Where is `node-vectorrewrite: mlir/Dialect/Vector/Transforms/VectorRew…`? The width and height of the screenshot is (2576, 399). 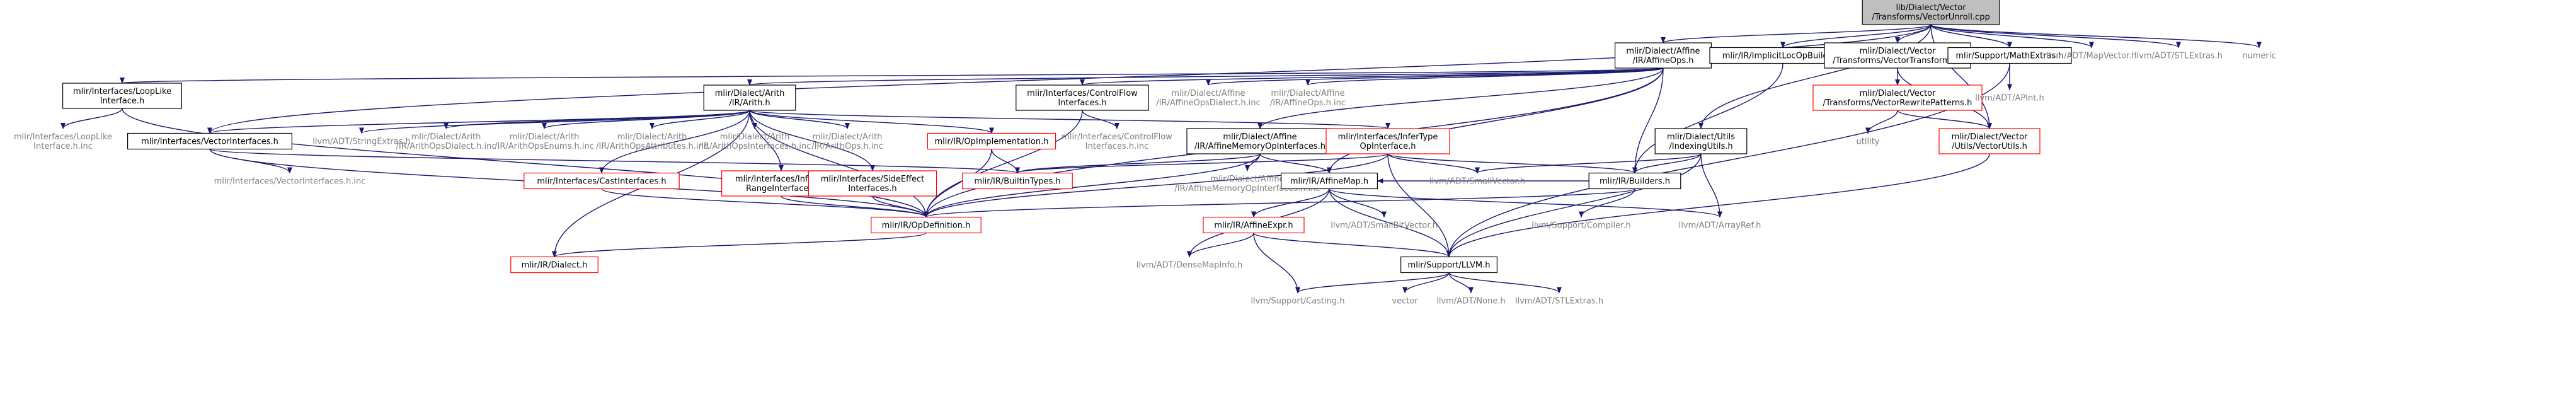
node-vectorrewrite: mlir/Dialect/Vector/Transforms/VectorRew… is located at coordinates (1898, 97).